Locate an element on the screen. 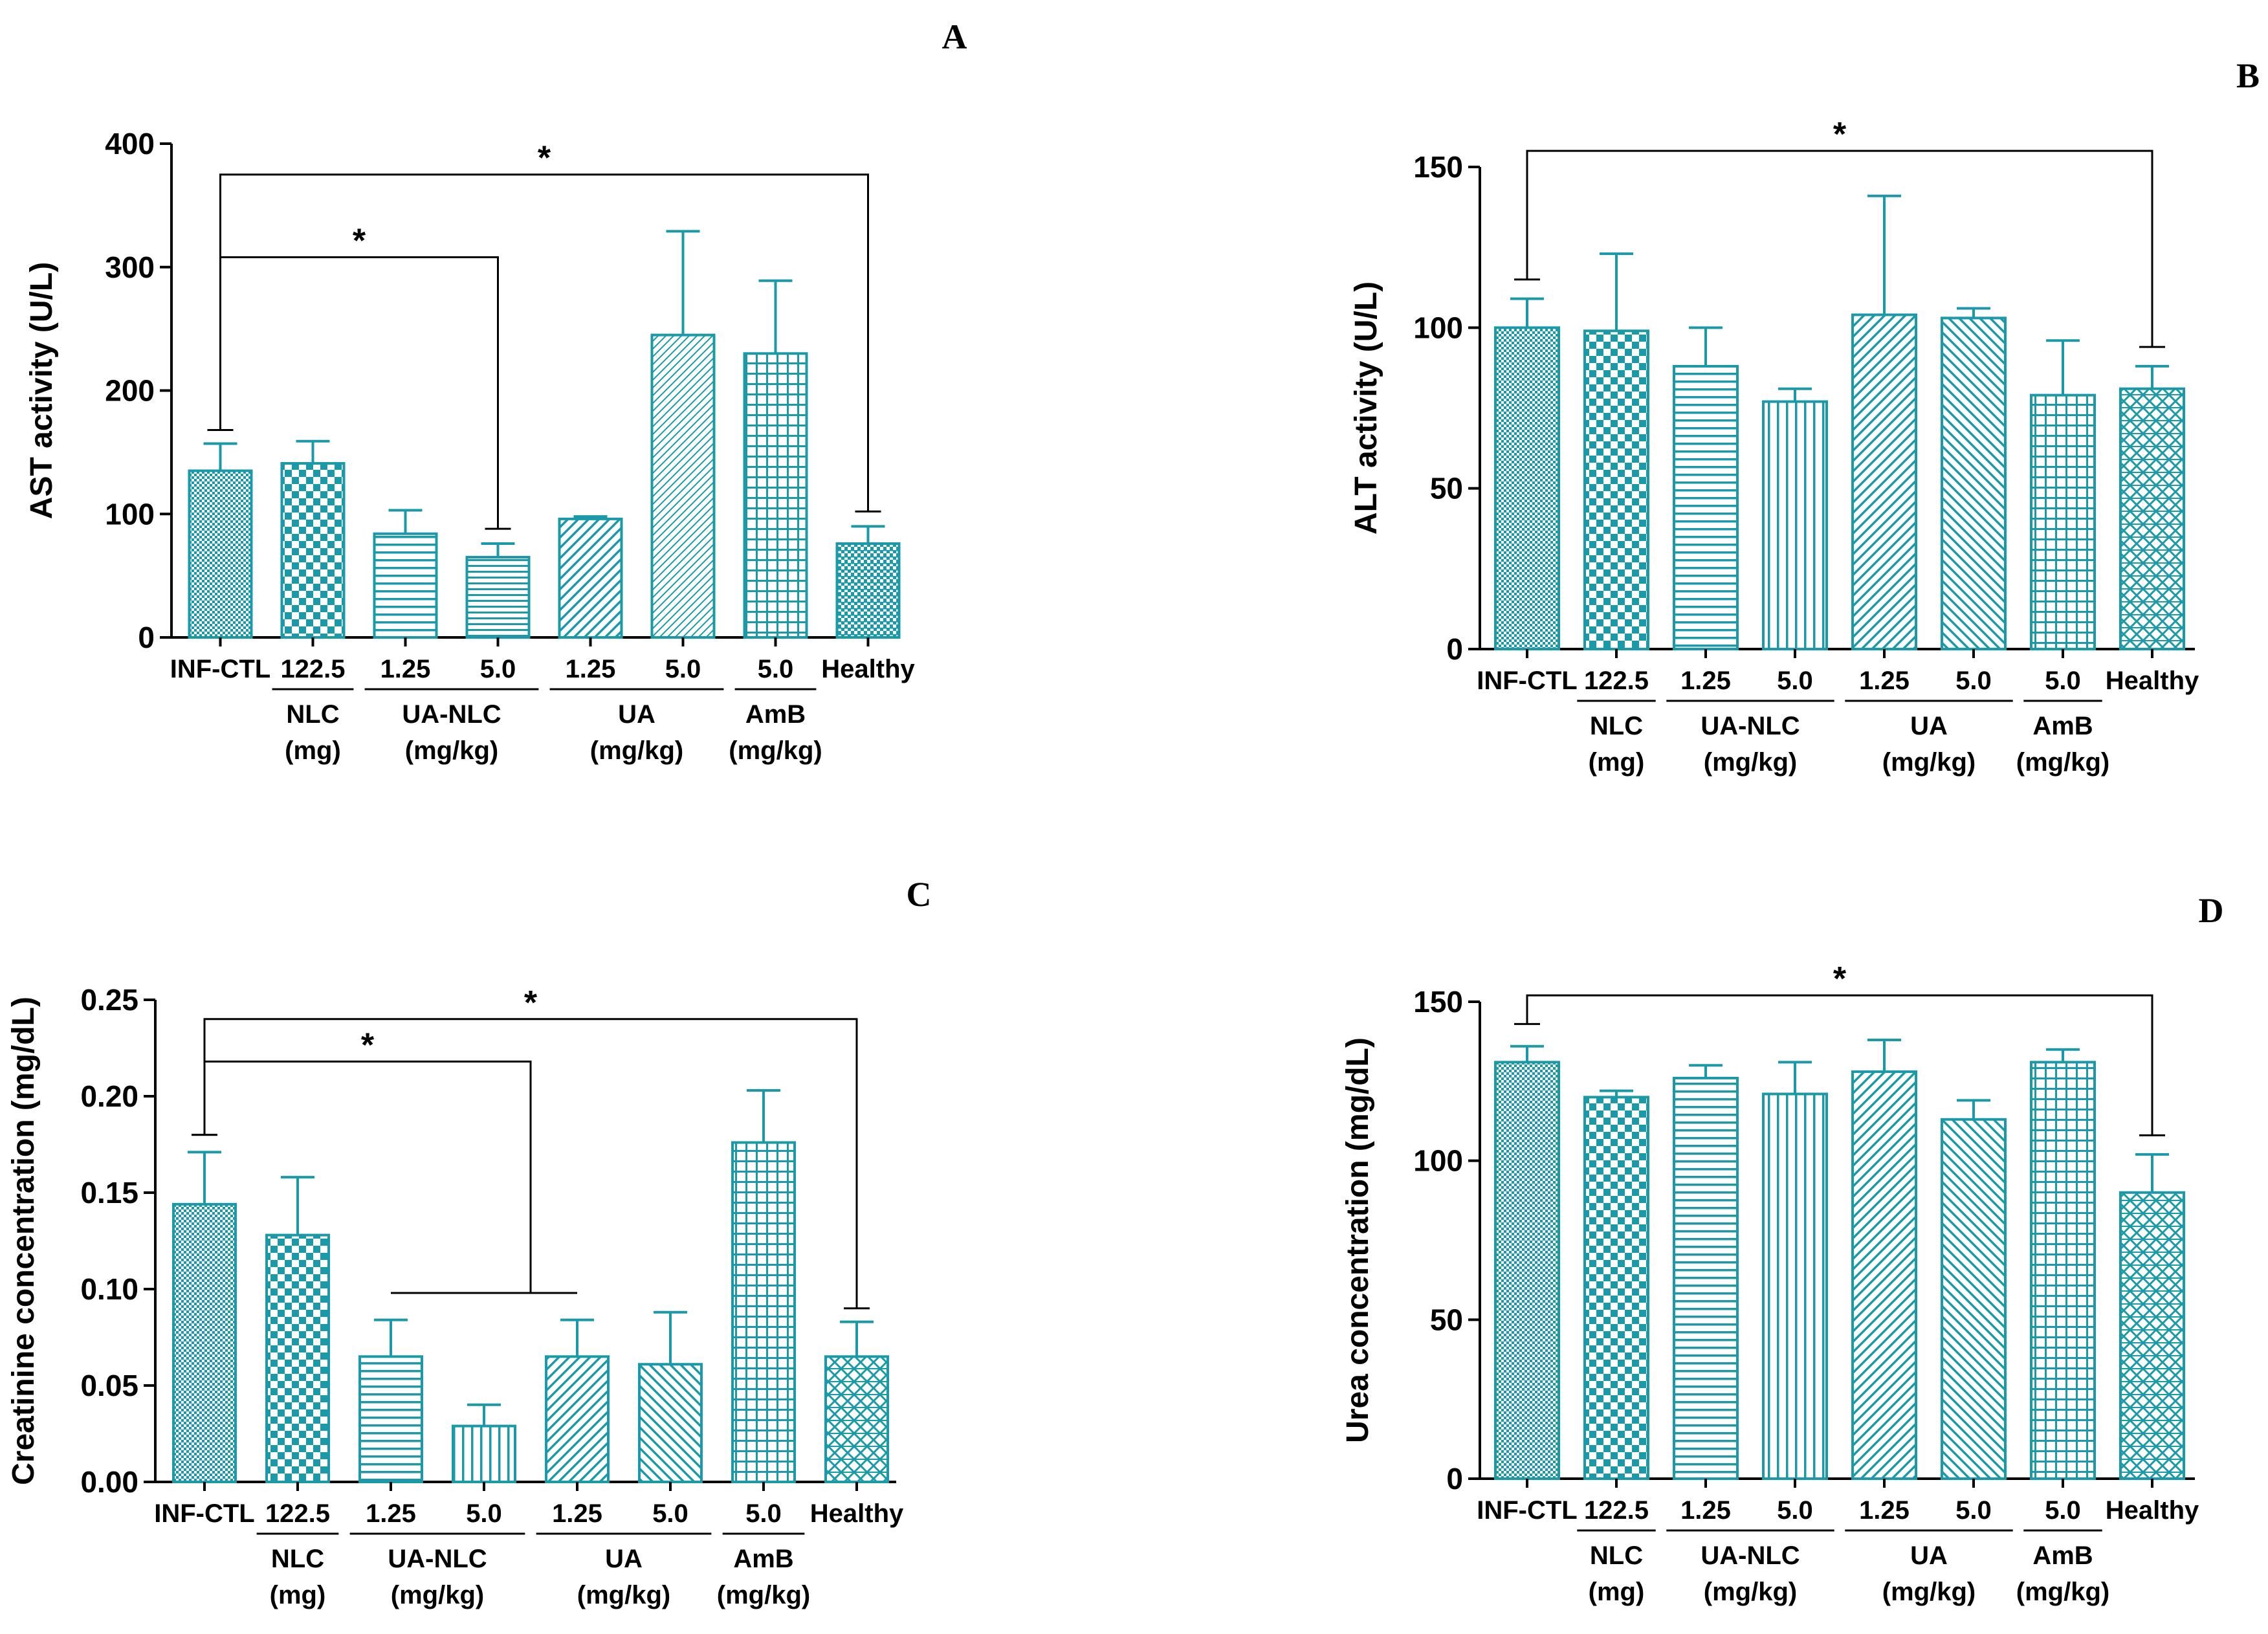  panel-b-group-name: UA-NLC is located at coordinates (1751, 726).